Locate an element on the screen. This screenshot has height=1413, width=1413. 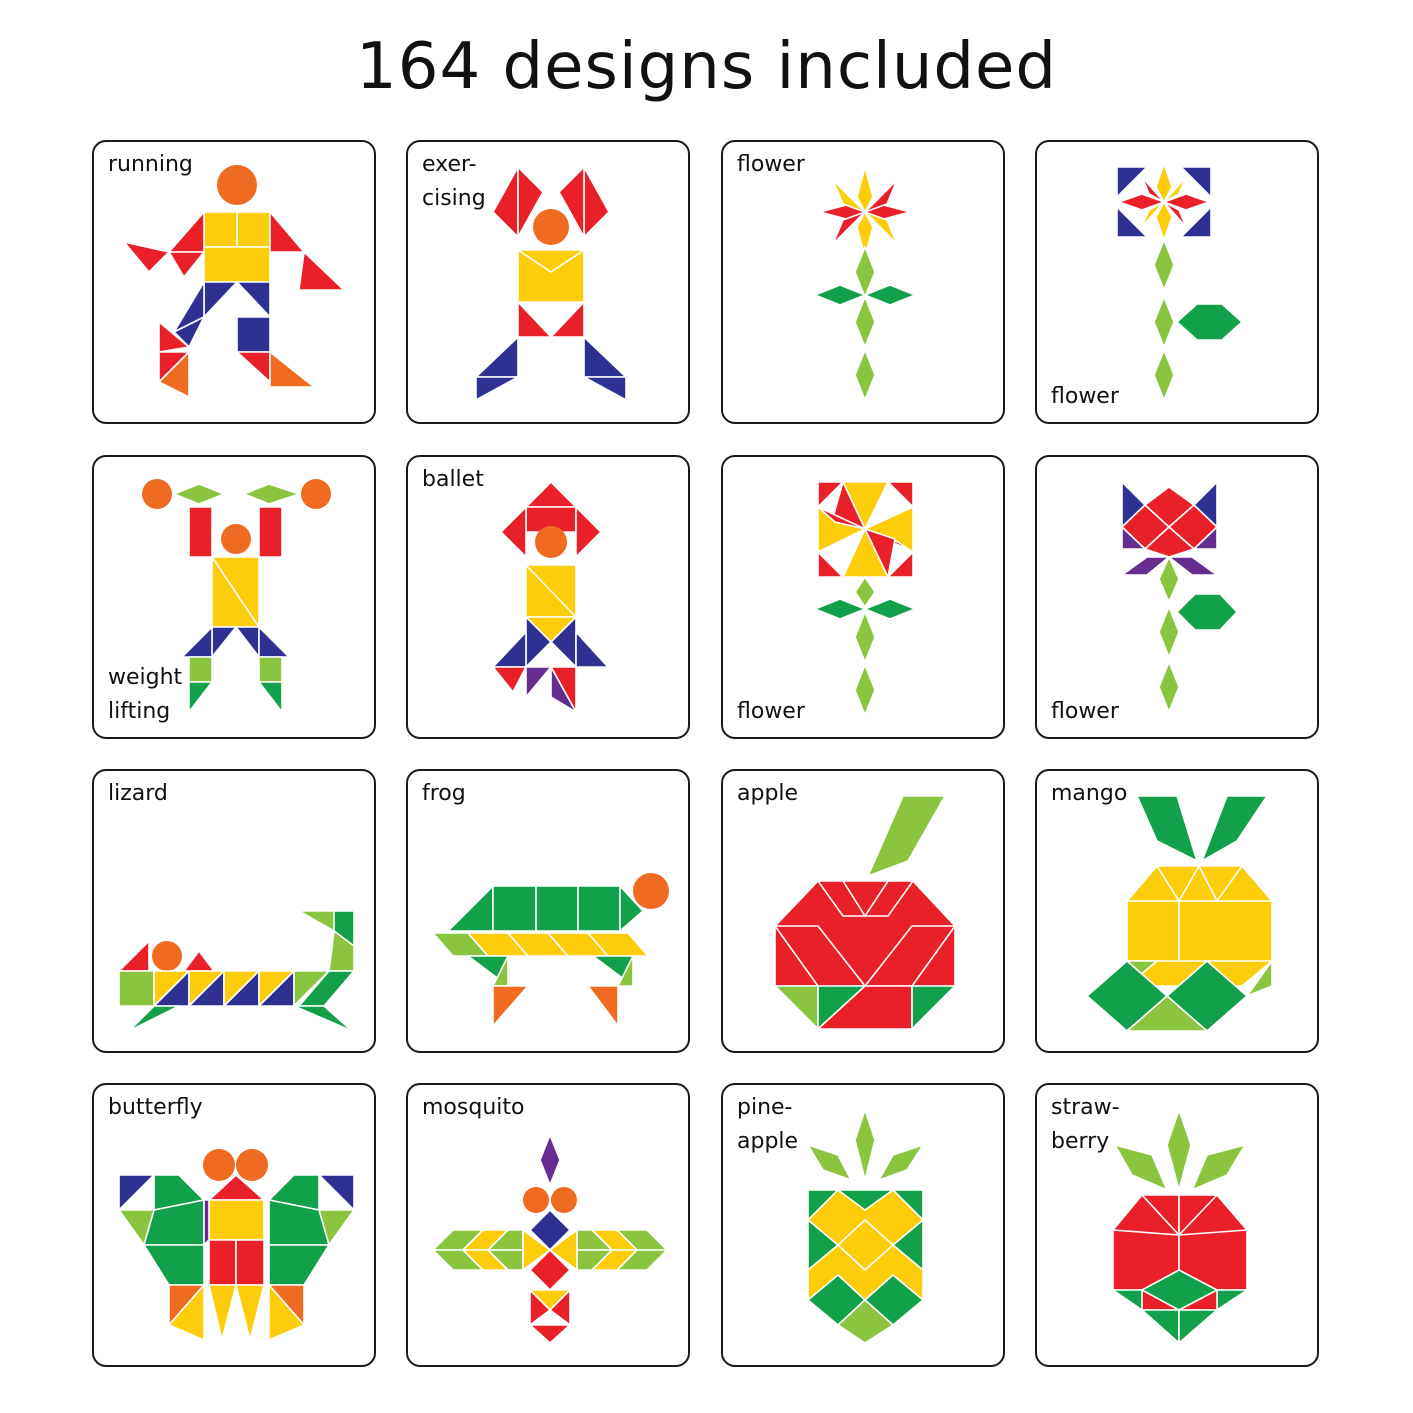
design-card-weight-lifting: weight lifting is located at coordinates (234, 597).